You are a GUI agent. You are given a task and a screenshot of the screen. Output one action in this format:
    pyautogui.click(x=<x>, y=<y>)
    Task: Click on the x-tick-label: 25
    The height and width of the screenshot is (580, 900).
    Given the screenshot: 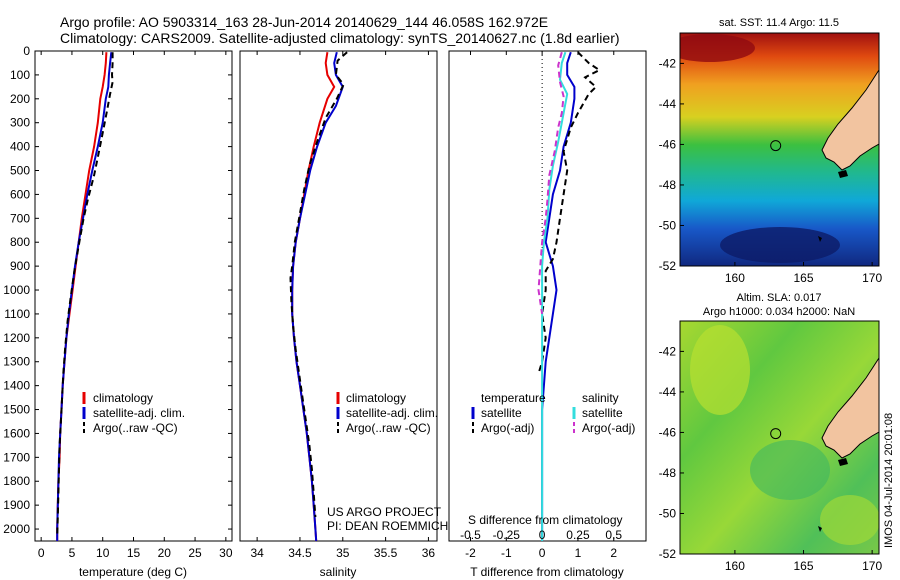 What is the action you would take?
    pyautogui.click(x=195, y=553)
    